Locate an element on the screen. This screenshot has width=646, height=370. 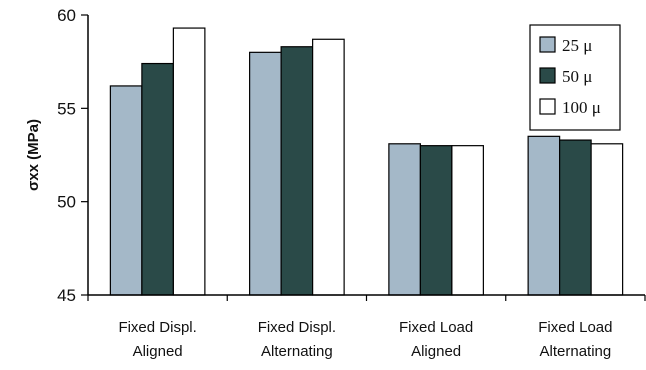
y-axis-label: σxx (MPa) is located at coordinates (33, 155).